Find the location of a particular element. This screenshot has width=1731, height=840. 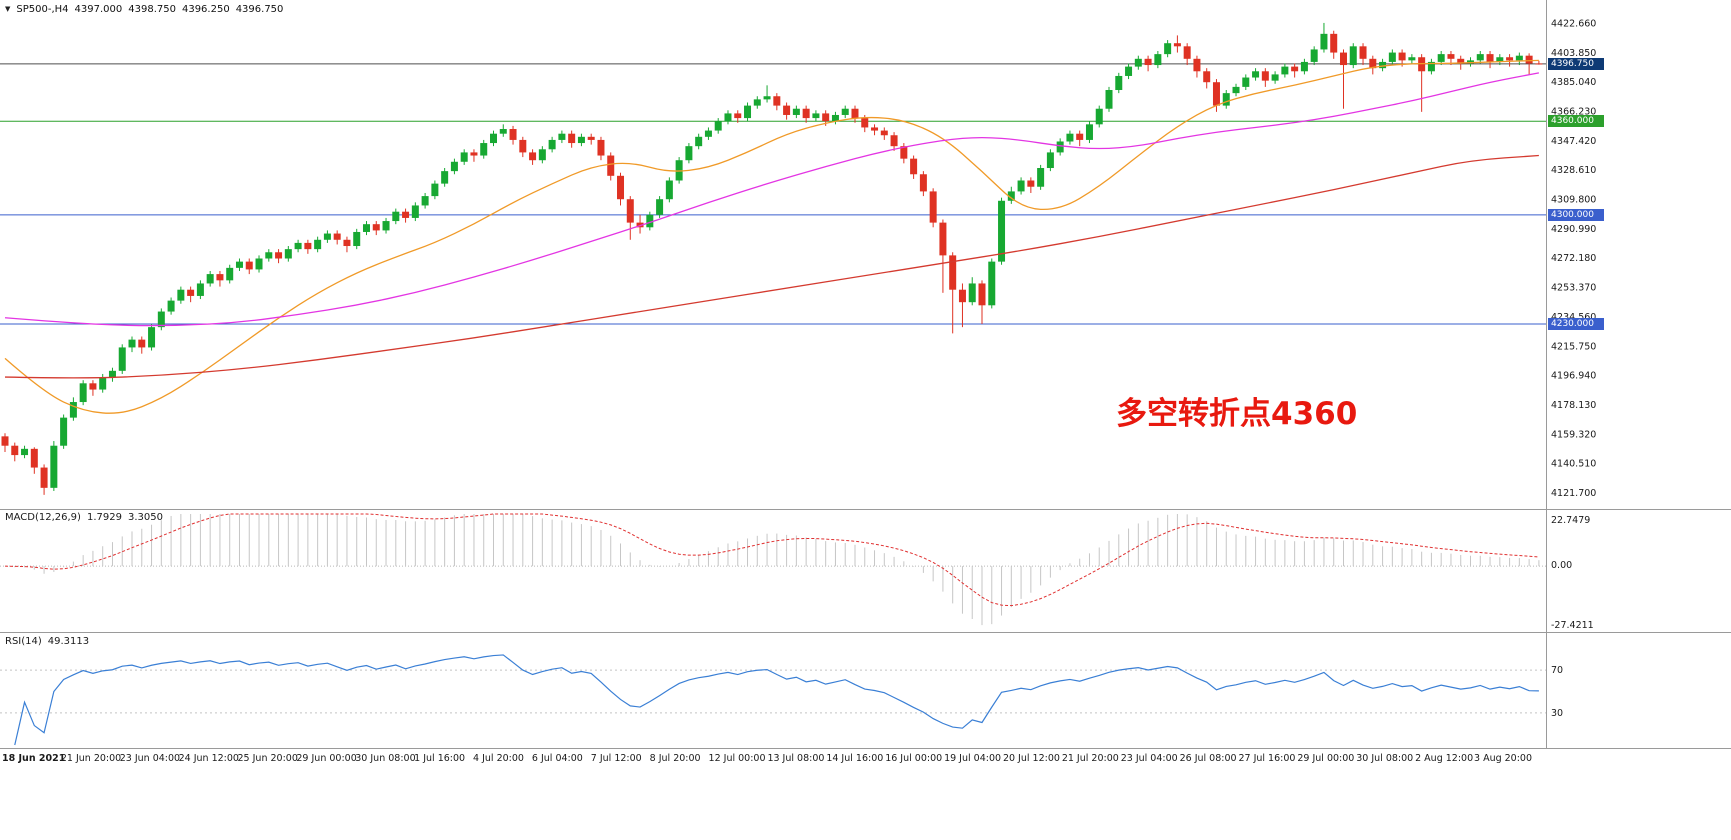

price-tick-label: 4422.660 is located at coordinates (1573, 23).